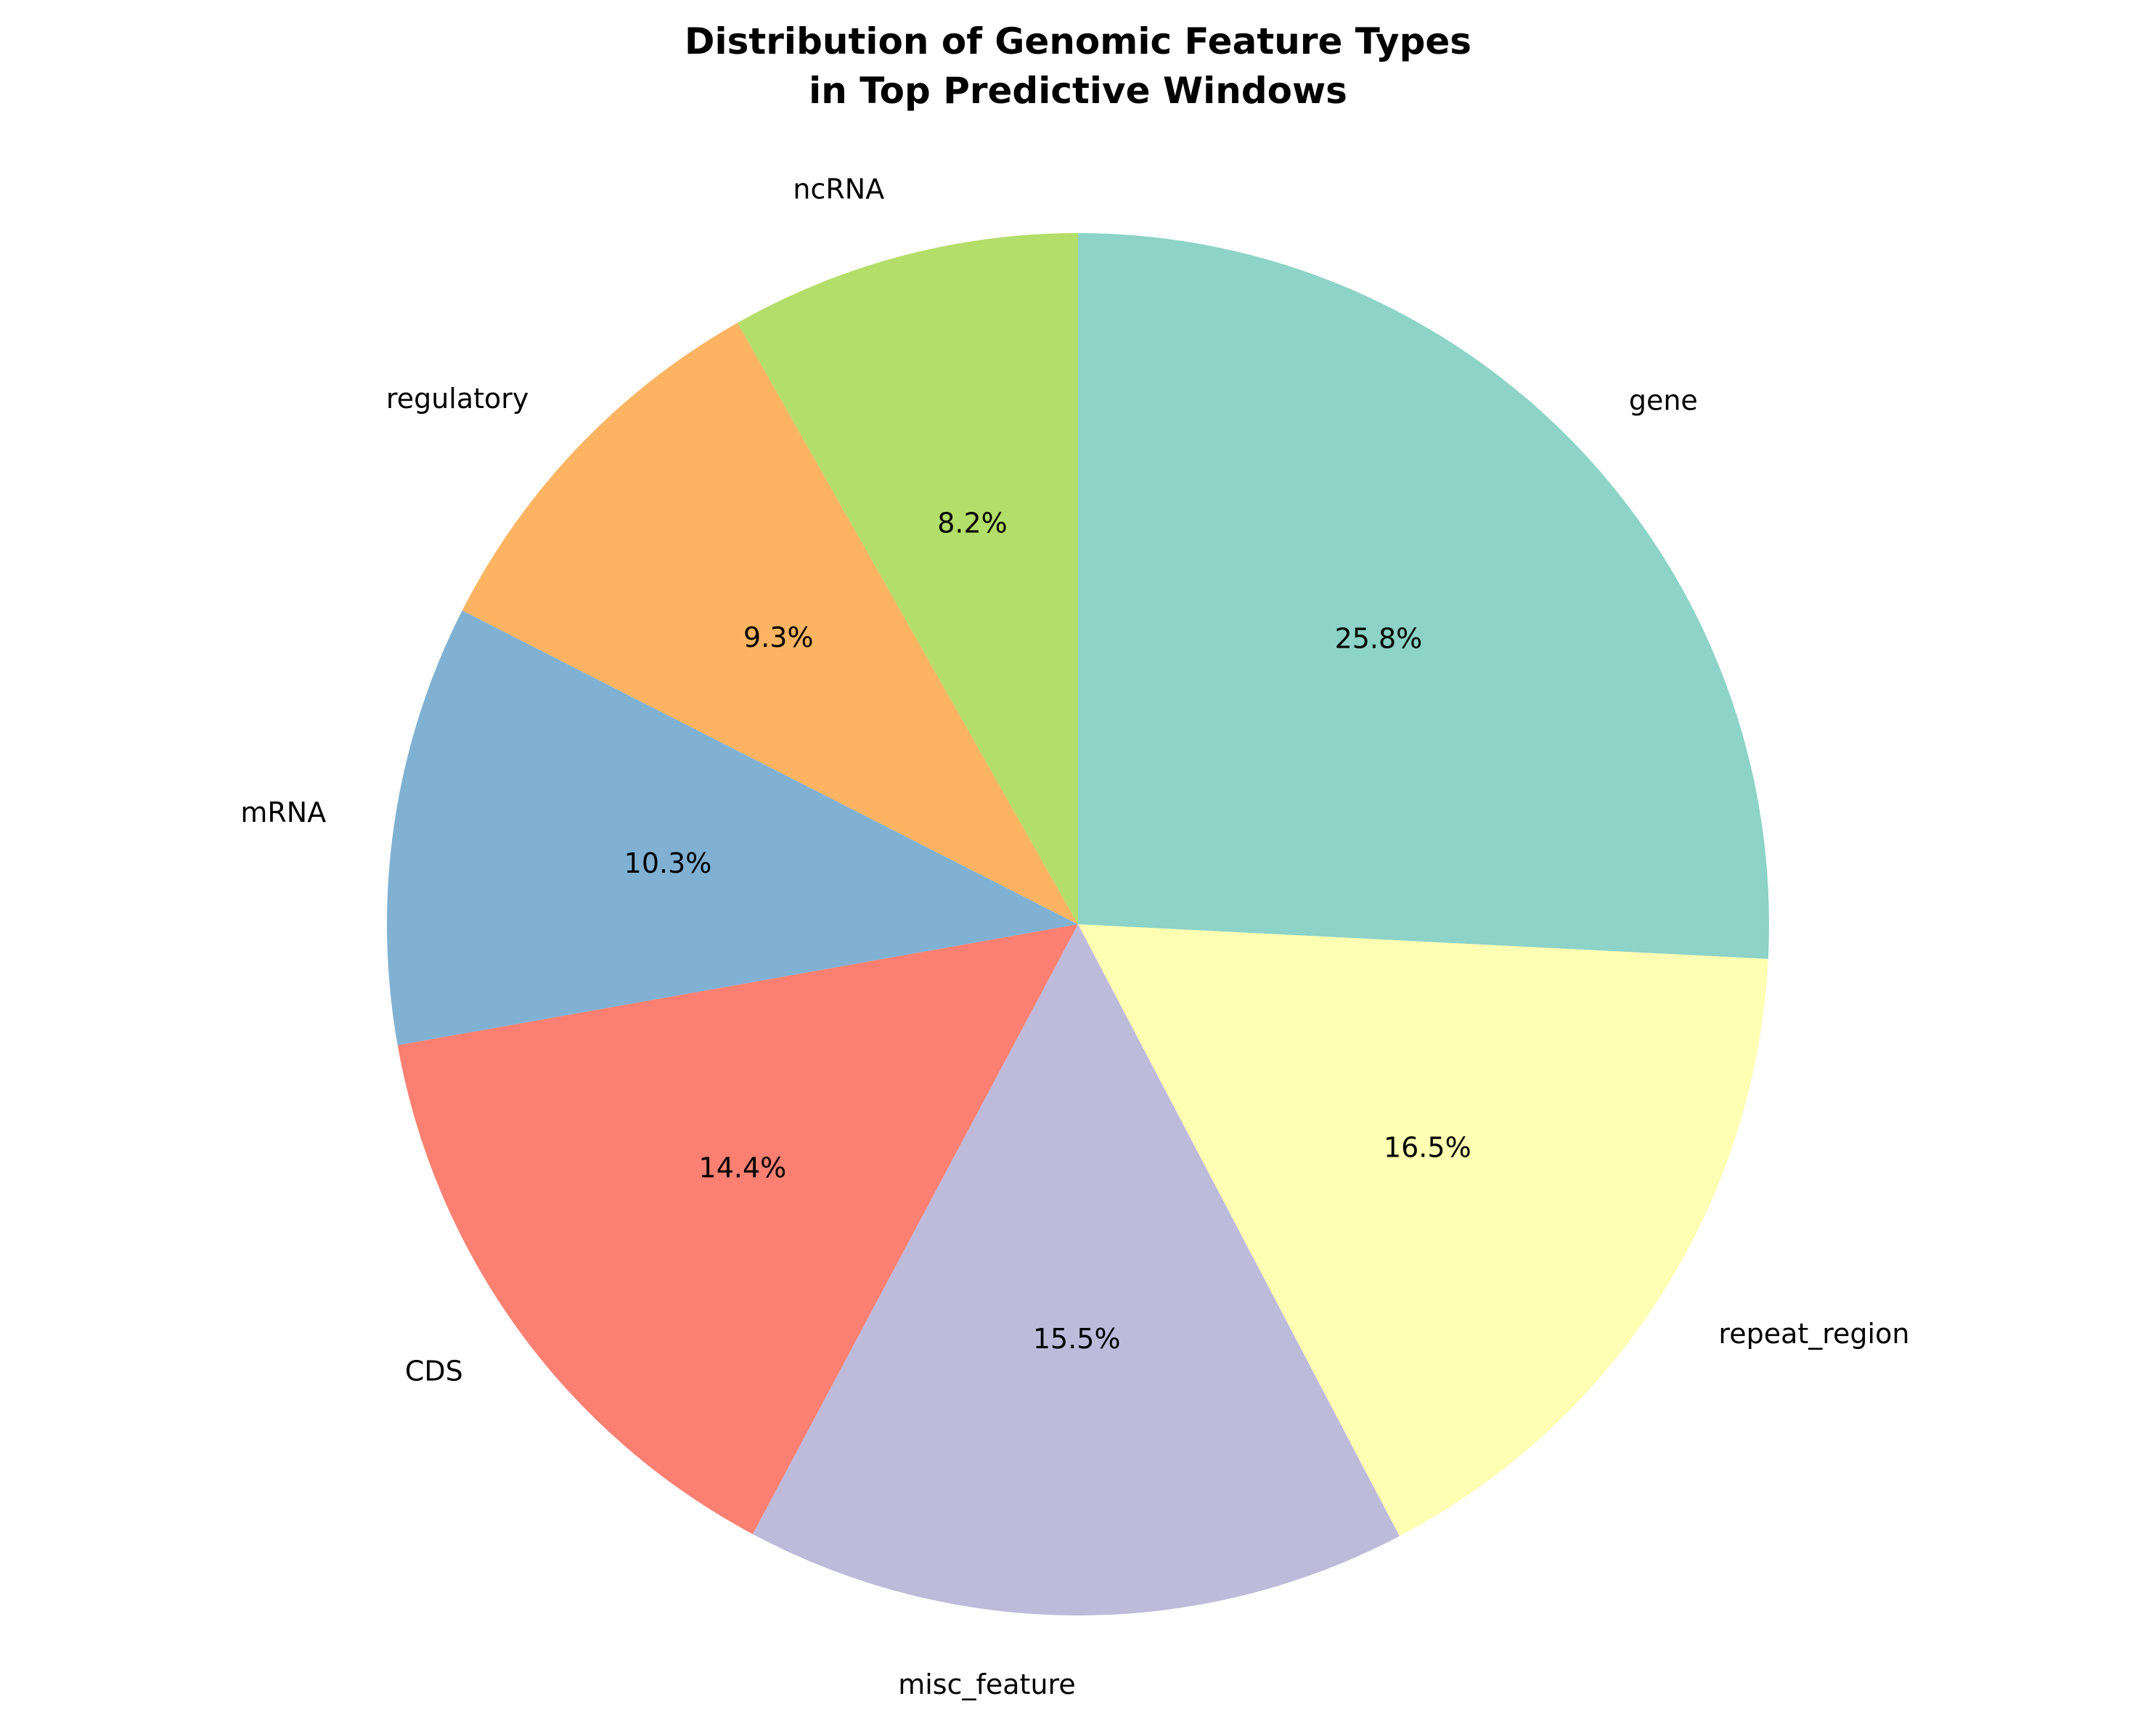 The image size is (2156, 1720). What do you see at coordinates (1814, 1334) in the screenshot?
I see `pie-category-label-repeat-region: repeat_region` at bounding box center [1814, 1334].